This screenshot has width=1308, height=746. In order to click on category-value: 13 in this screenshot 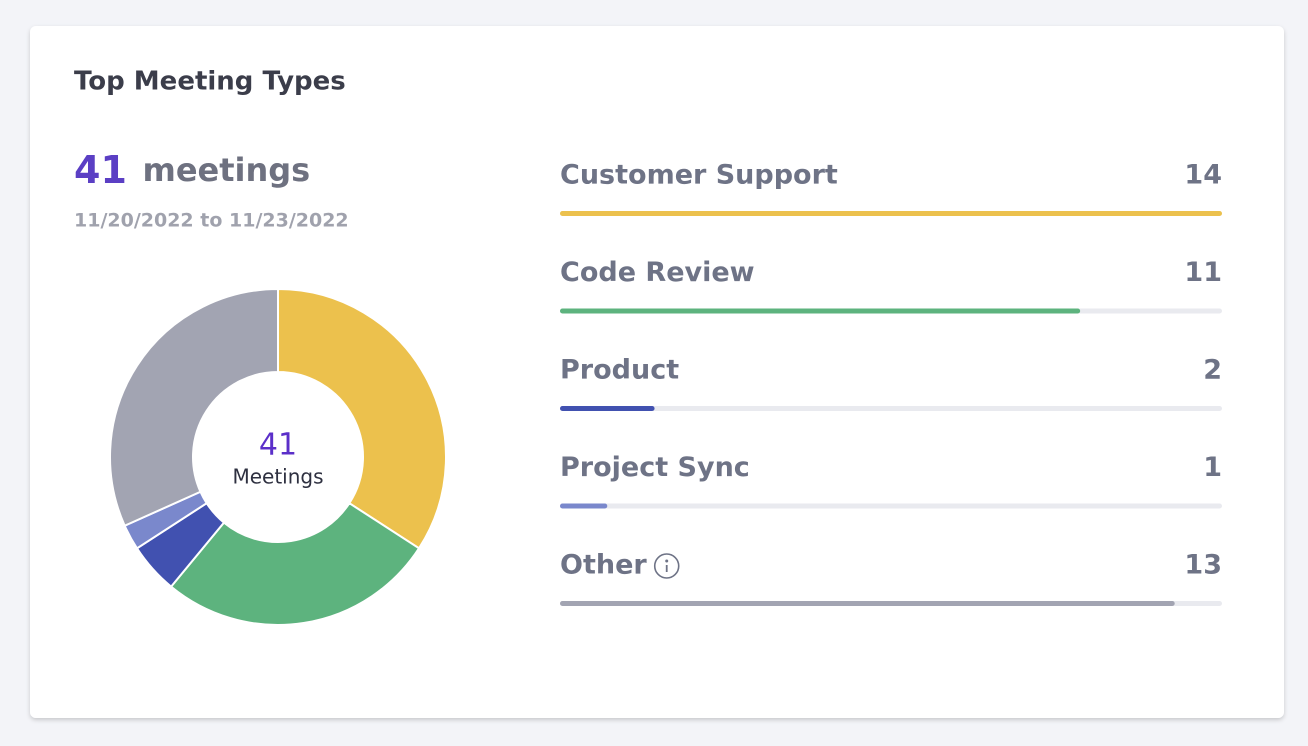, I will do `click(1203, 565)`.